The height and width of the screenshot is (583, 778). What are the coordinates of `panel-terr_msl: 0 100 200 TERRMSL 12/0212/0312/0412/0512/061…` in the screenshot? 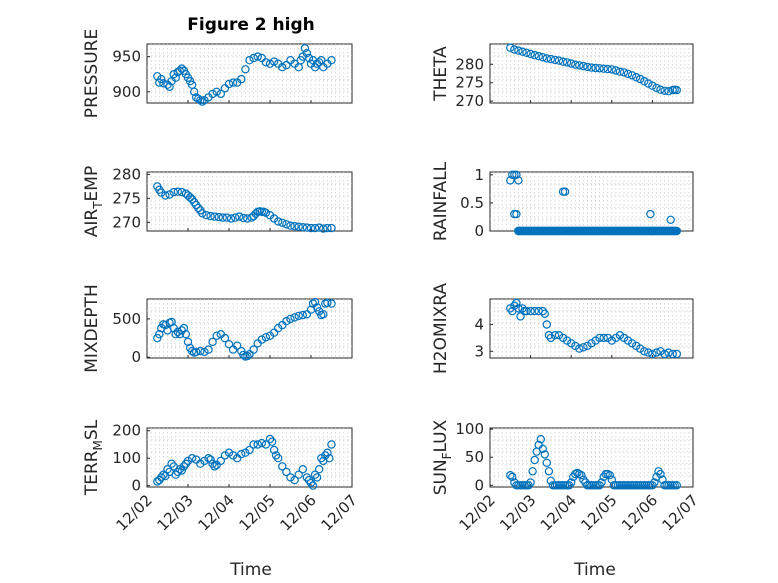 It's located at (221, 476).